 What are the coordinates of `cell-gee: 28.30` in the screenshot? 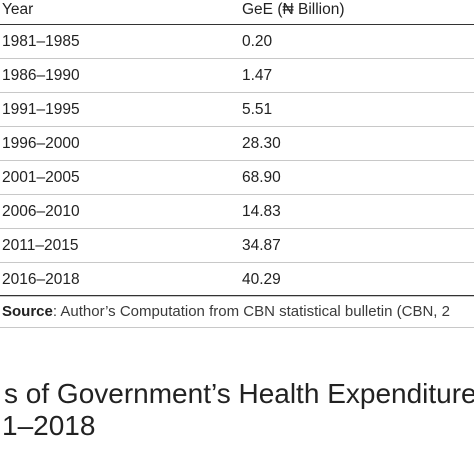 It's located at (261, 143).